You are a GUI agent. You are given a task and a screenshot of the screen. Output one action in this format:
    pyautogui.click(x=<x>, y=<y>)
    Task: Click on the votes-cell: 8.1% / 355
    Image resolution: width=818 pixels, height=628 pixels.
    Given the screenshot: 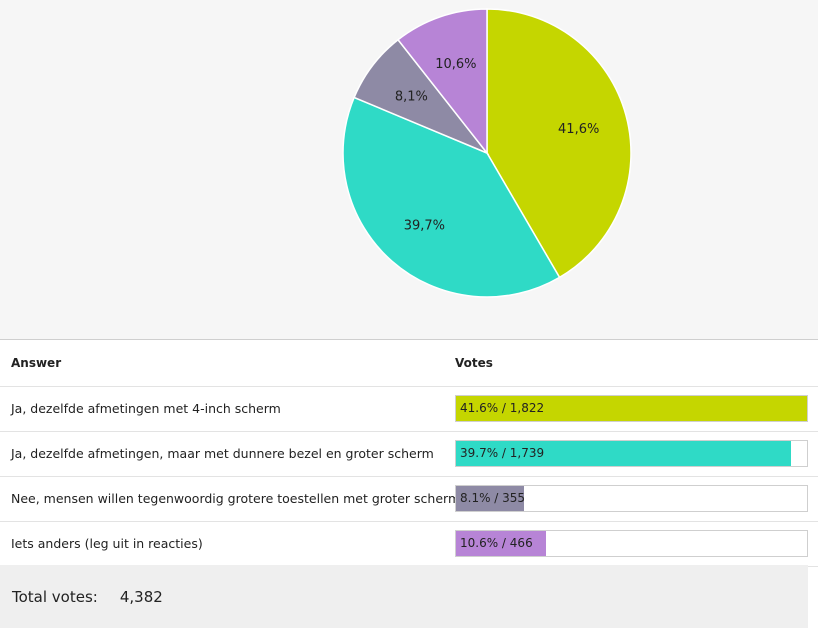 What is the action you would take?
    pyautogui.click(x=635, y=499)
    